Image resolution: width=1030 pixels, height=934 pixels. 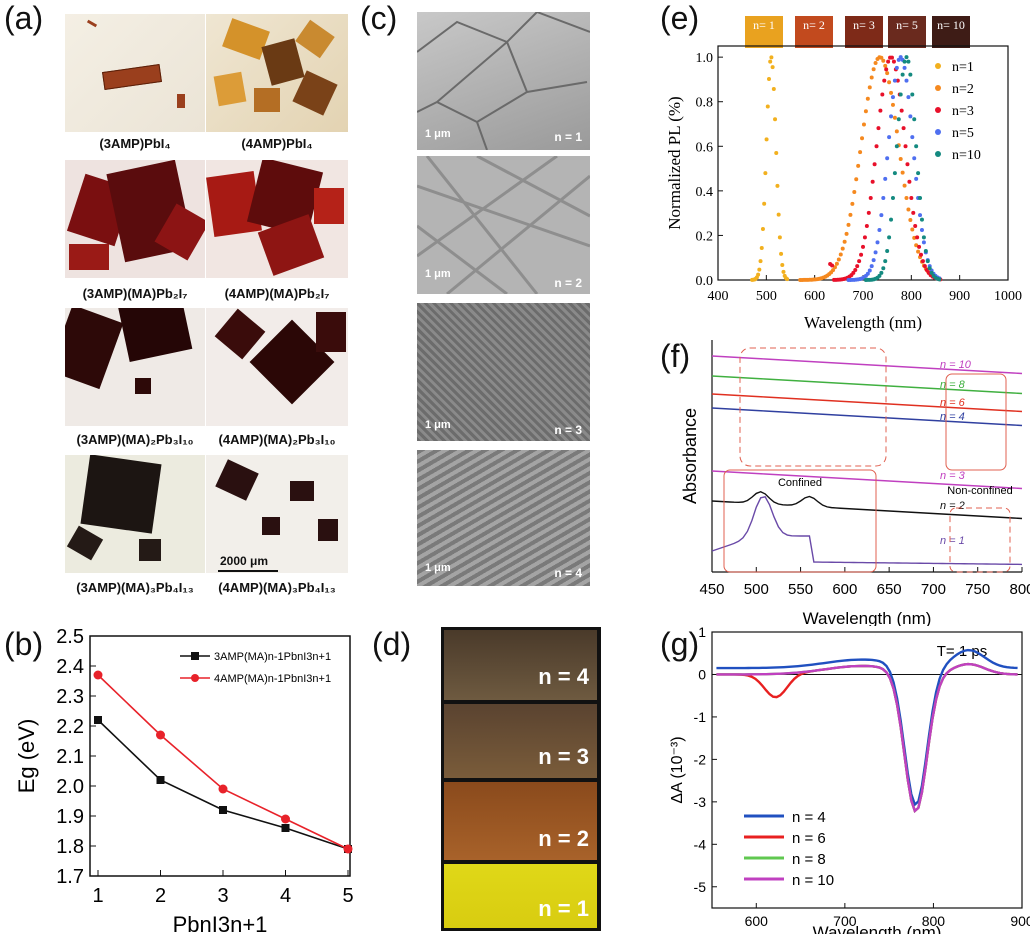 I want to click on x-tick-label: 900, so click(x=1020, y=921).